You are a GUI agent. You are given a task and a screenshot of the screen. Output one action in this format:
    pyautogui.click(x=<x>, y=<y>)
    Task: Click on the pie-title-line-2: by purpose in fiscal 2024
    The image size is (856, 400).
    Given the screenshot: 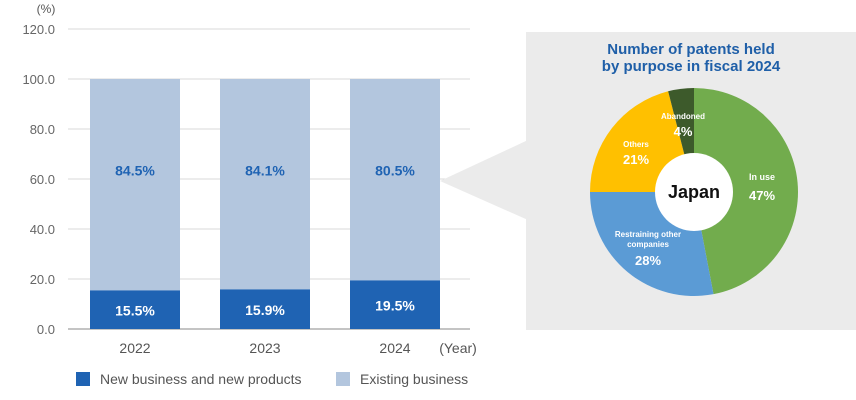 What is the action you would take?
    pyautogui.click(x=691, y=66)
    